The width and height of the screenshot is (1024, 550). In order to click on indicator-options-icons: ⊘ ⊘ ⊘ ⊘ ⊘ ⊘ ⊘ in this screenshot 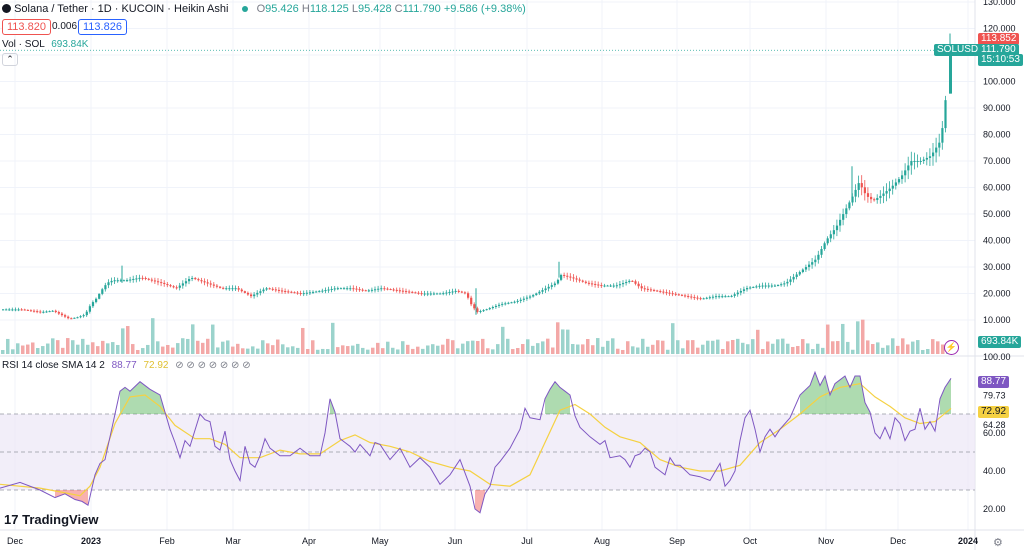, I will do `click(213, 365)`.